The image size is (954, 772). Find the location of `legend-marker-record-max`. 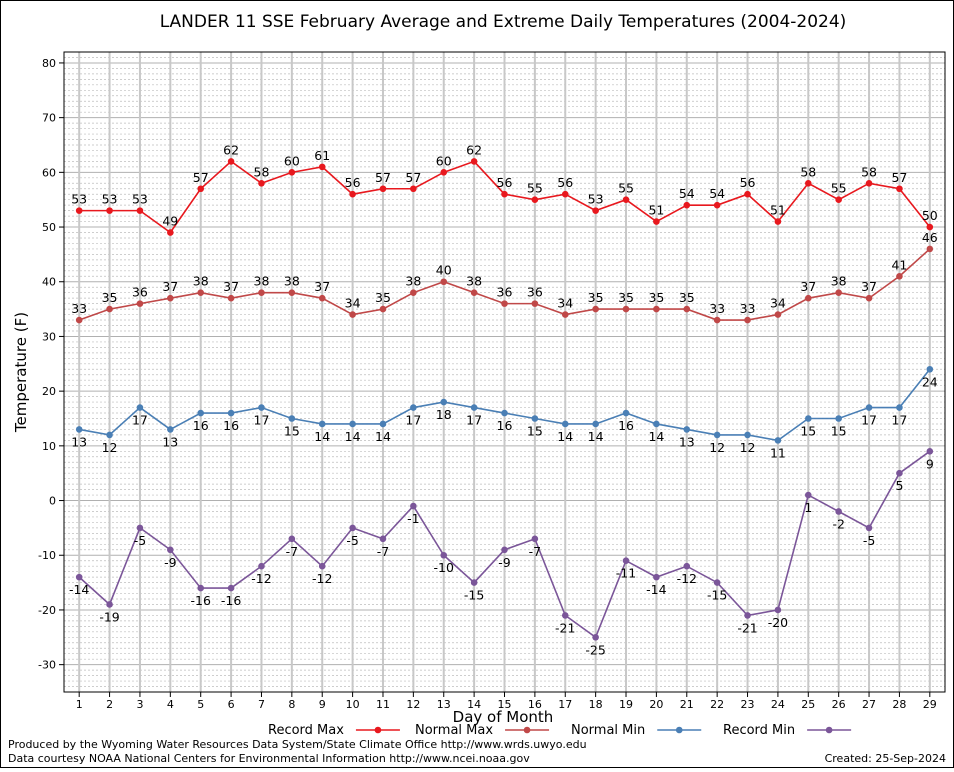

legend-marker-record-max is located at coordinates (378, 730).